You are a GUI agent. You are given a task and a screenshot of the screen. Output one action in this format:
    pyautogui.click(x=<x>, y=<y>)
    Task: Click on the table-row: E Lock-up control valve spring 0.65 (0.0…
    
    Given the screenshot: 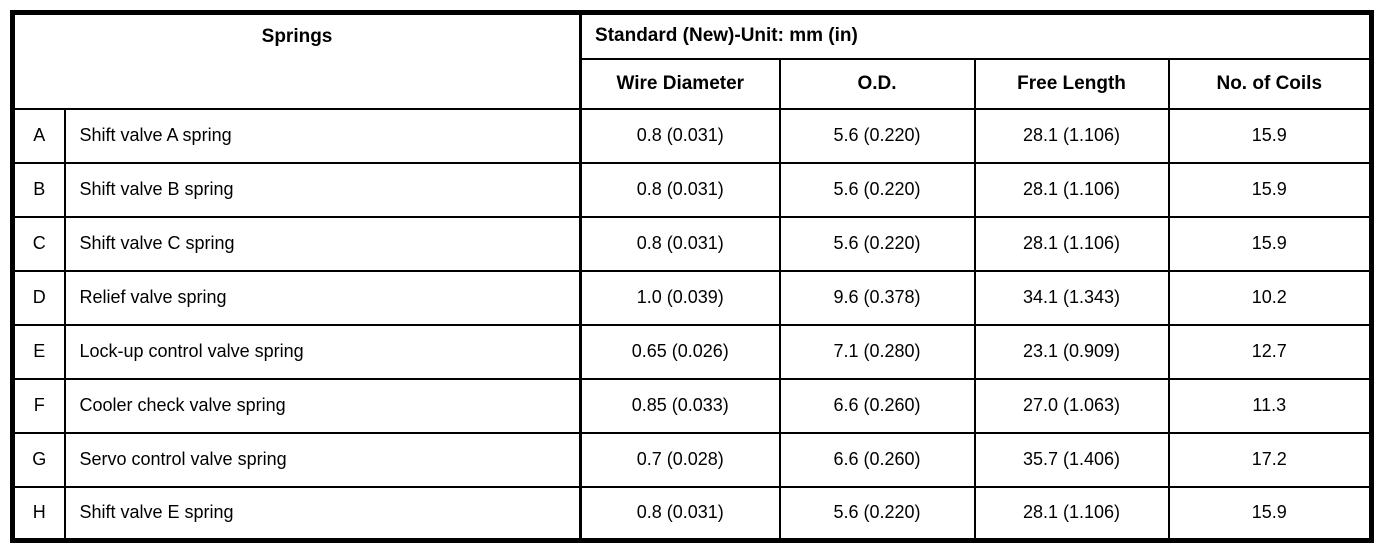 What is the action you would take?
    pyautogui.click(x=692, y=351)
    